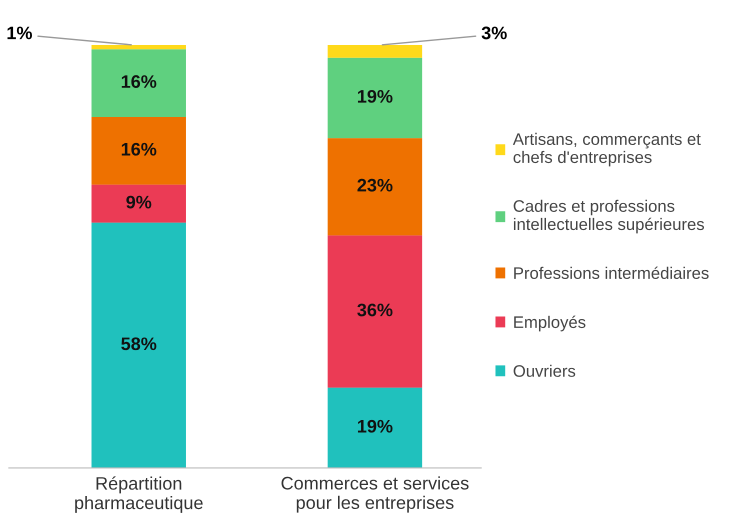 Image resolution: width=738 pixels, height=530 pixels. I want to click on data-label: 23%, so click(374, 185).